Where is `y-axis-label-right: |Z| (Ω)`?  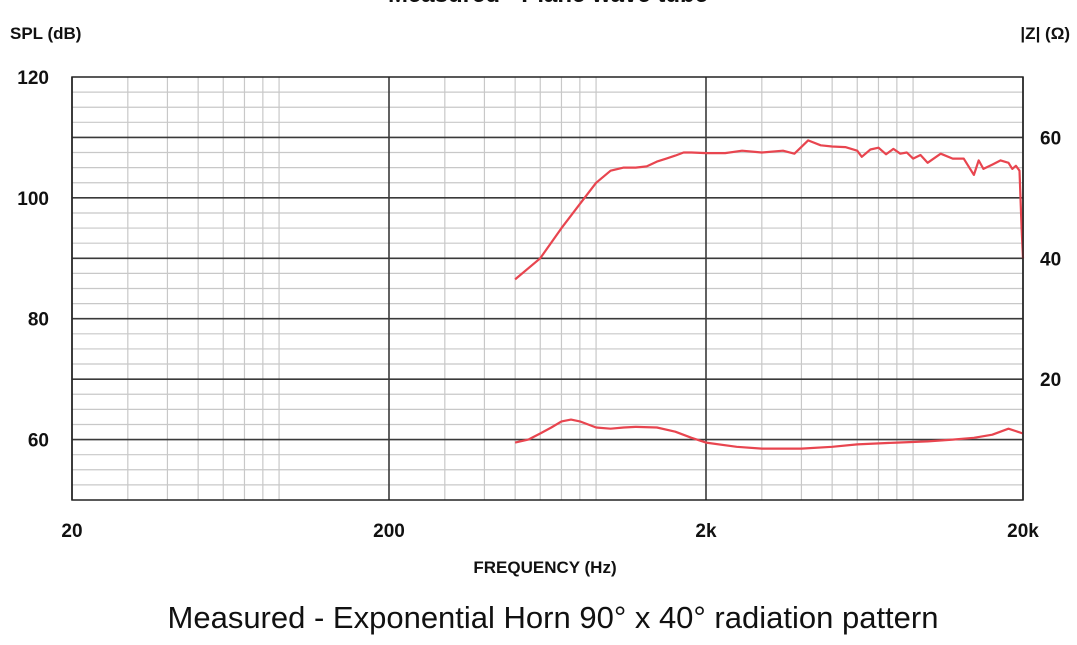
y-axis-label-right: |Z| (Ω) is located at coordinates (1045, 33).